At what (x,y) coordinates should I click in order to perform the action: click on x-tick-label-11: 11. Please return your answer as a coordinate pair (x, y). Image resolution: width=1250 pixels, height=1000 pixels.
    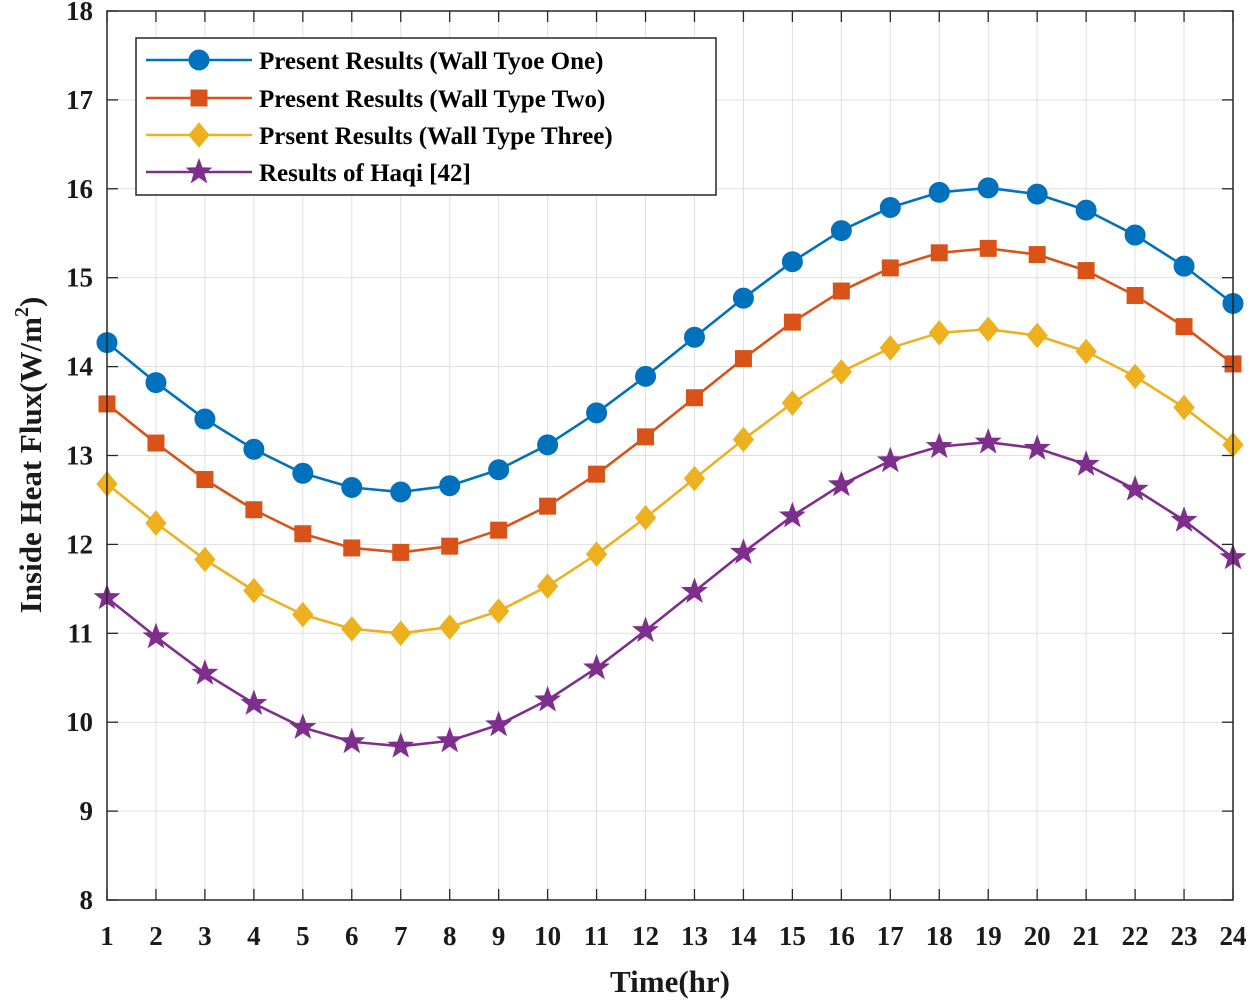
    Looking at the image, I should click on (597, 936).